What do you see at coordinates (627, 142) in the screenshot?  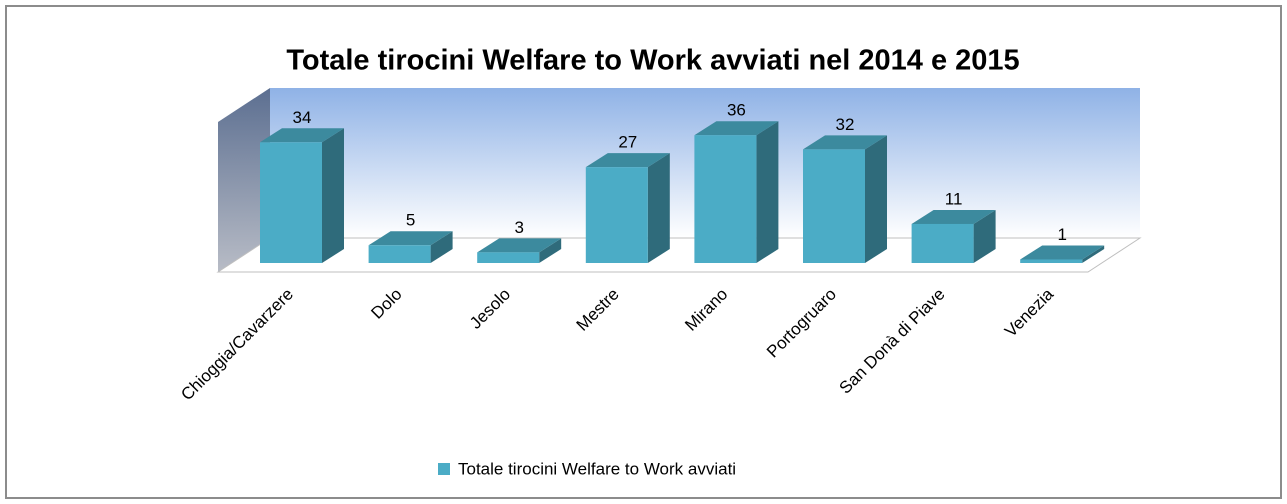 I see `data-label: 27` at bounding box center [627, 142].